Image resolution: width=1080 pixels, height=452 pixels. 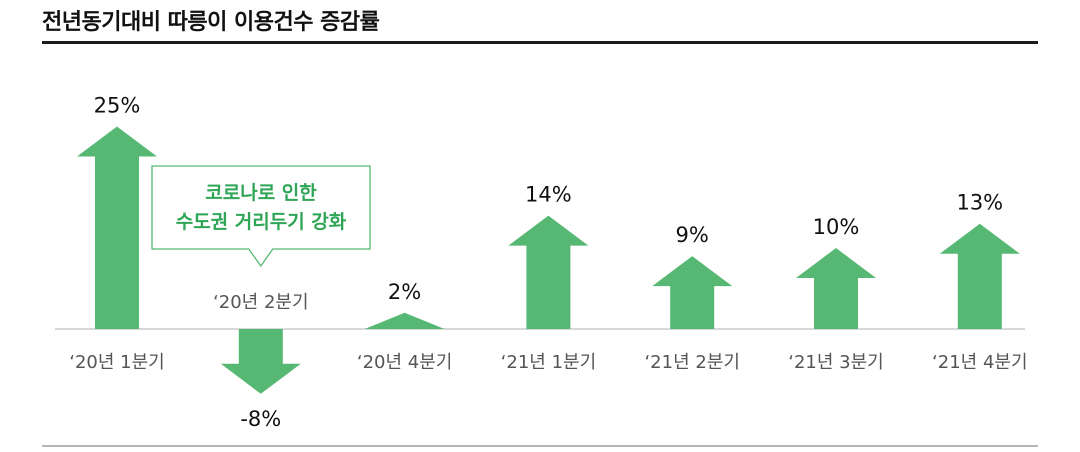 What do you see at coordinates (404, 292) in the screenshot?
I see `value-label-3: 2%` at bounding box center [404, 292].